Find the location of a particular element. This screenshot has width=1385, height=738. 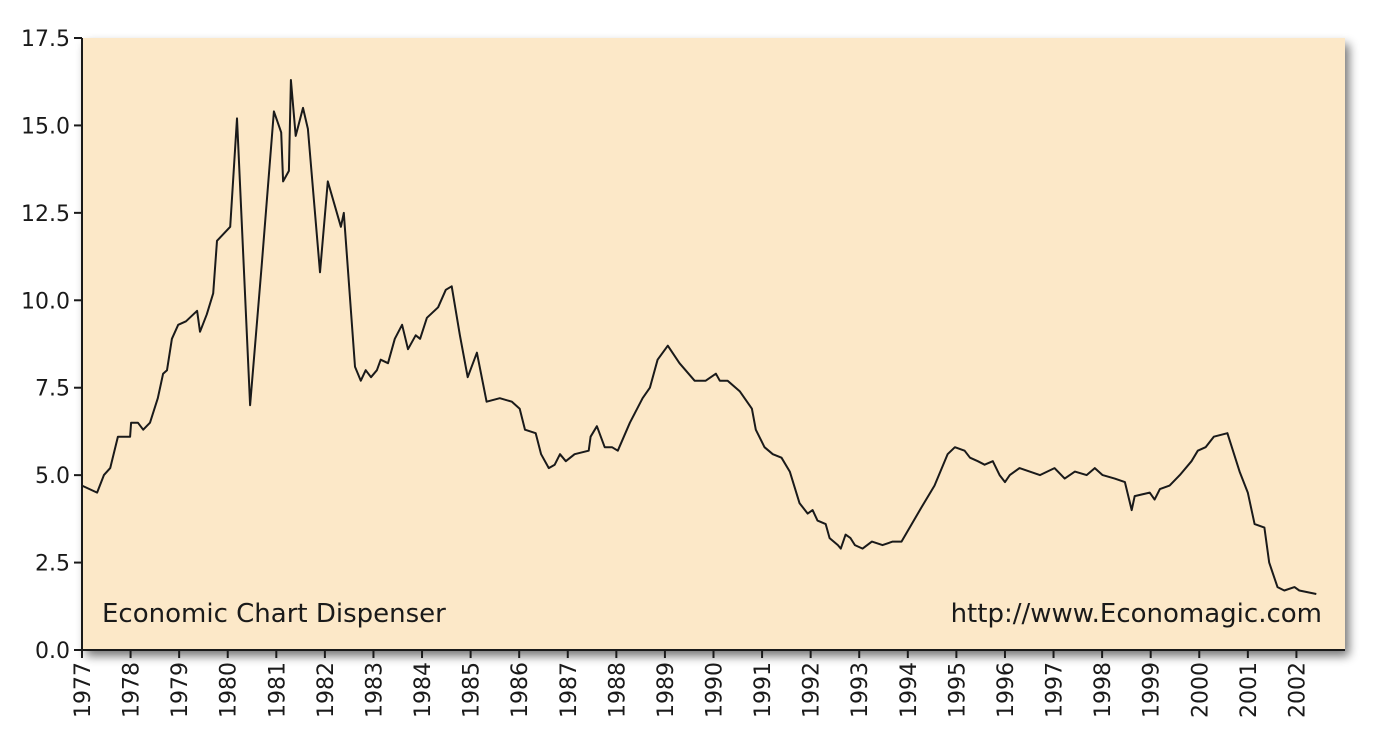

x-tick-label: 1982 is located at coordinates (326, 690).